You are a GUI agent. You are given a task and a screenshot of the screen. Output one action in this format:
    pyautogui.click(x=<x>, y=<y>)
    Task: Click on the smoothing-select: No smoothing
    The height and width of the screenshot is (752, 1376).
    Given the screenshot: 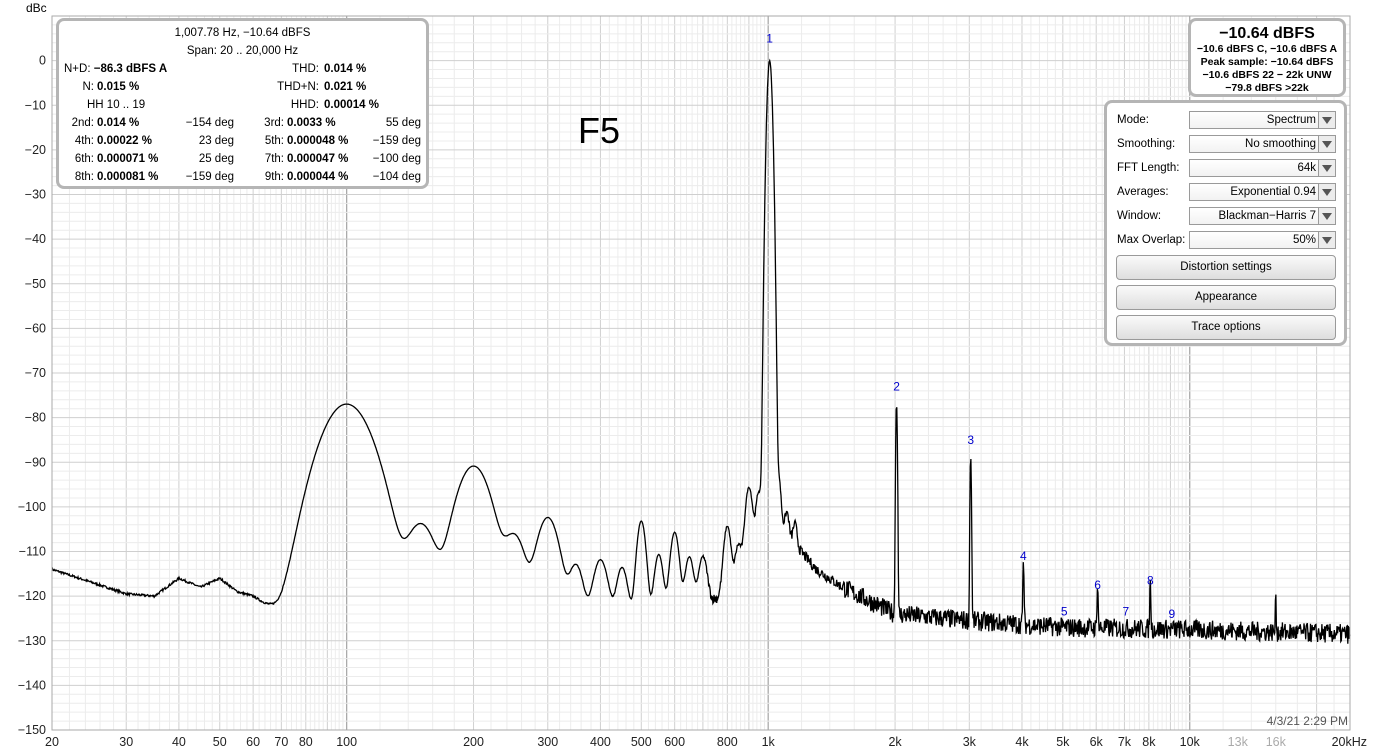 What is the action you would take?
    pyautogui.click(x=1262, y=144)
    